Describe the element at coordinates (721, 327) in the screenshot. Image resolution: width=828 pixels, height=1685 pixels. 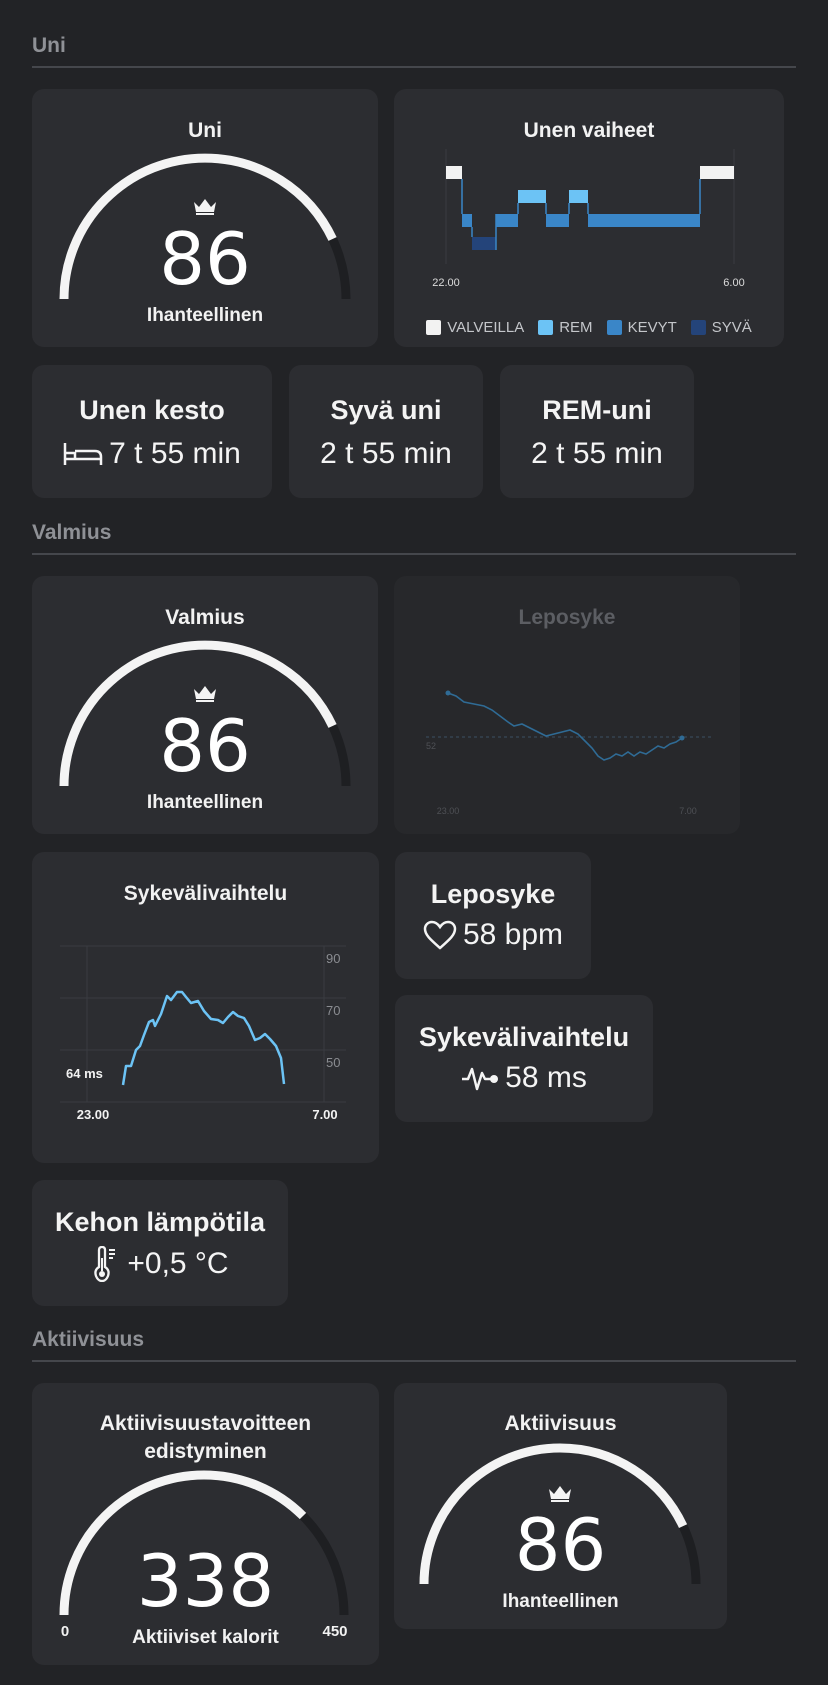
I see `legend-item-deep: SYVÄ` at that location.